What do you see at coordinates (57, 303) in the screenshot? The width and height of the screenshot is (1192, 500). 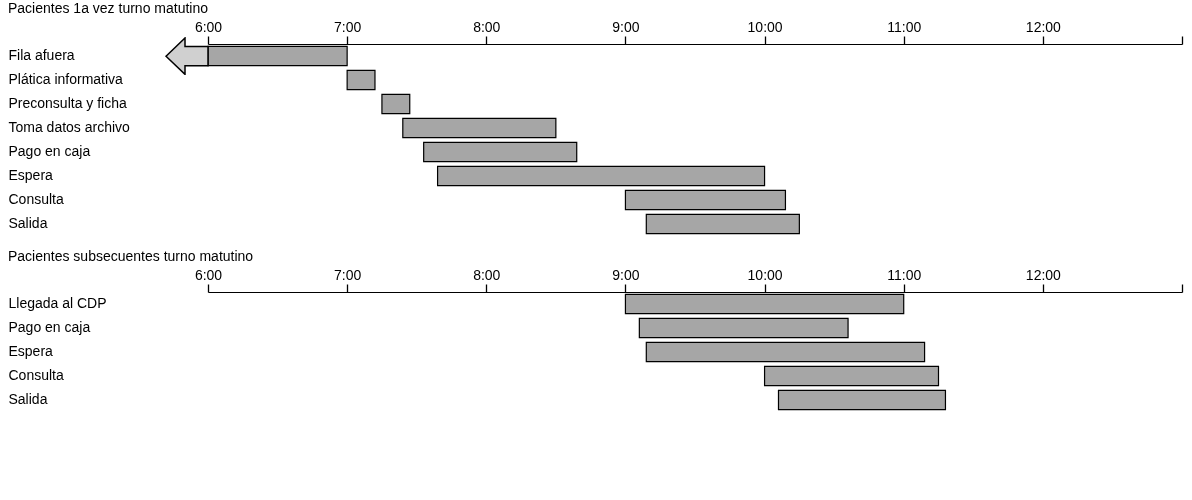 I see `y-tick-label: Llegada al CDP` at bounding box center [57, 303].